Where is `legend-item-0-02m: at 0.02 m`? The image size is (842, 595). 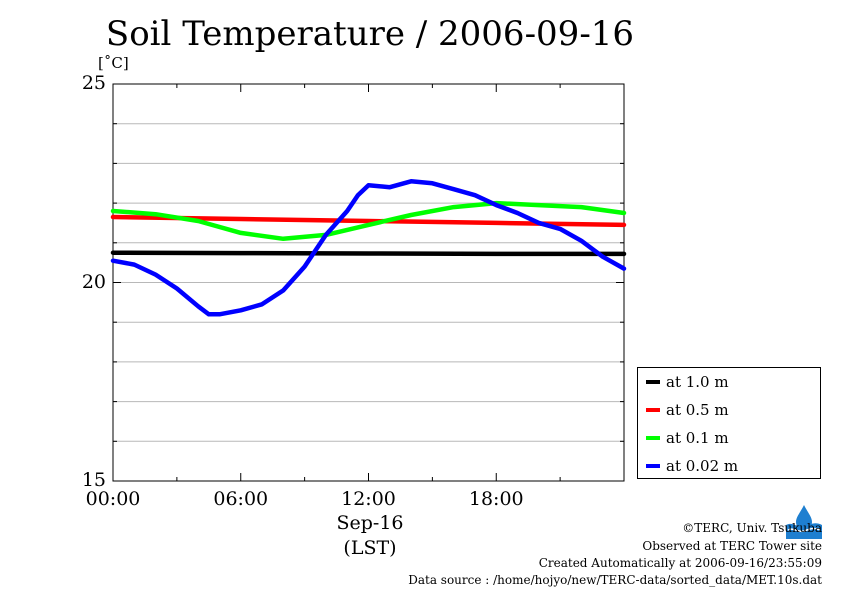
legend-item-0-02m: at 0.02 m is located at coordinates (692, 466).